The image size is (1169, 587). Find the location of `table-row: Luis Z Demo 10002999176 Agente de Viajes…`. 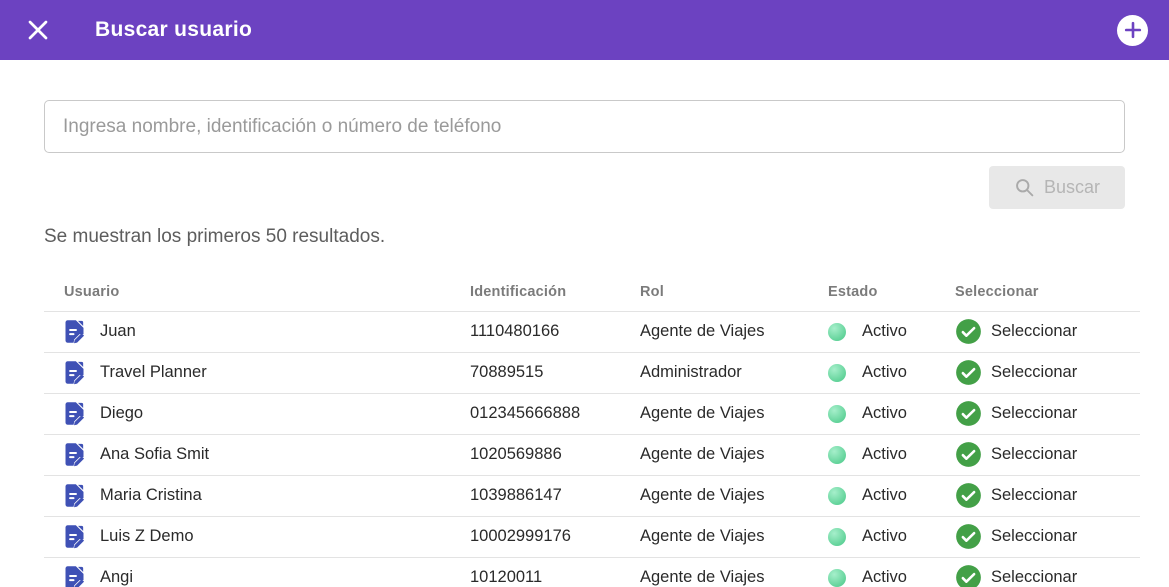

table-row: Luis Z Demo 10002999176 Agente de Viajes… is located at coordinates (592, 537).